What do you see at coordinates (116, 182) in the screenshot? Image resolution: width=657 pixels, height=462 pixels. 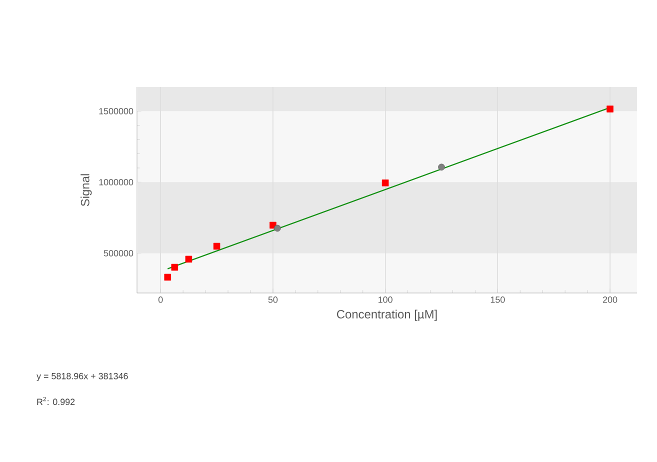 I see `y-tick-label: 1000000` at bounding box center [116, 182].